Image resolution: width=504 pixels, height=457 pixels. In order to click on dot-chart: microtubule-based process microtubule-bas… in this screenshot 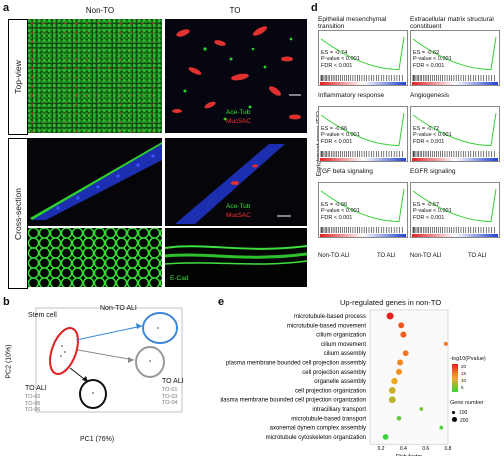, I will do `click(336, 382)`.